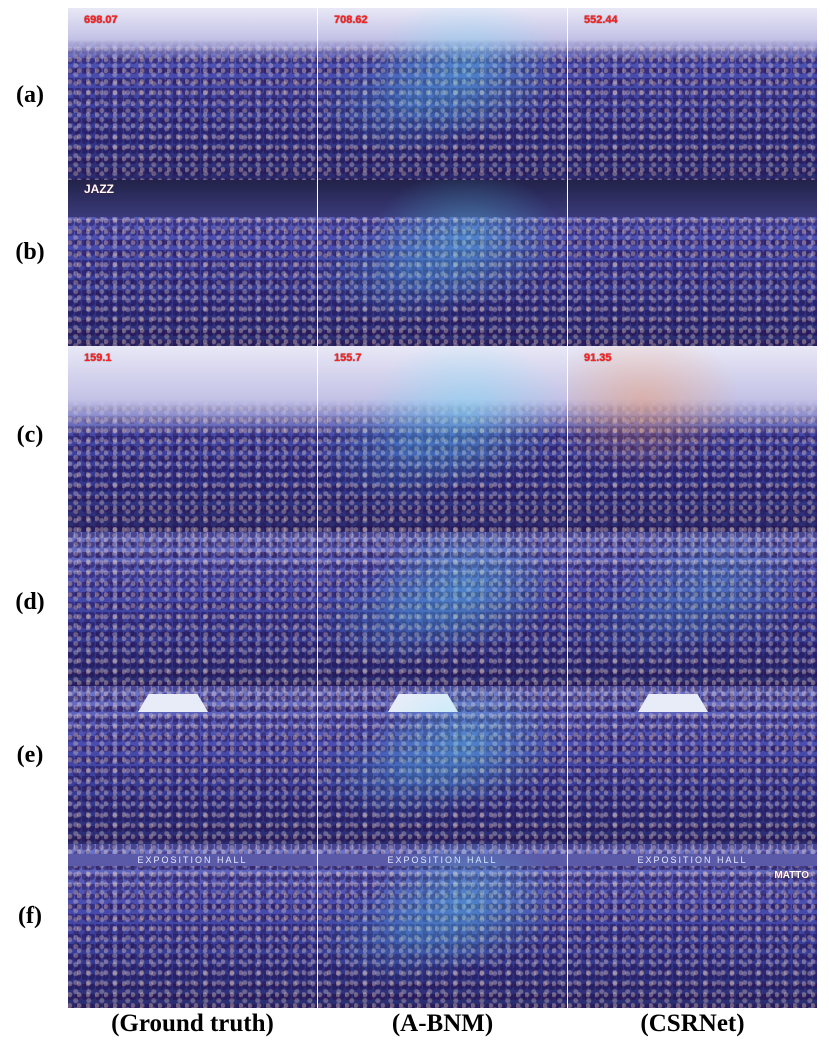 The width and height of the screenshot is (829, 1045). Describe the element at coordinates (192, 439) in the screenshot. I see `panel-c-ground-truth: 159.1` at that location.